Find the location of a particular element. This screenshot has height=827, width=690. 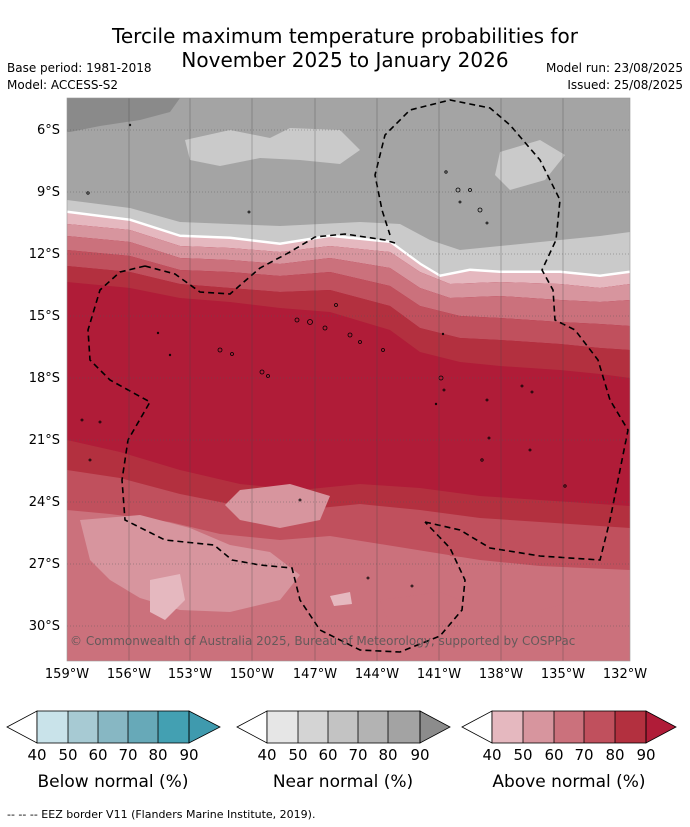

near-normal-dark-patch is located at coordinates (123, 115).